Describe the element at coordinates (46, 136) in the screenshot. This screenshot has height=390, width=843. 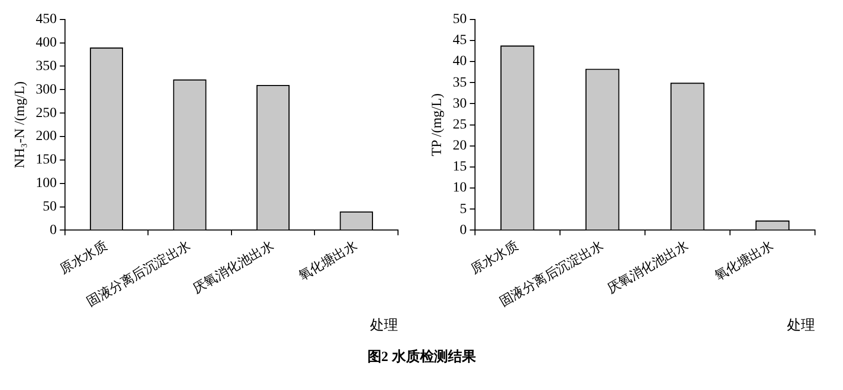
I see `y-tick-label: 200` at that location.